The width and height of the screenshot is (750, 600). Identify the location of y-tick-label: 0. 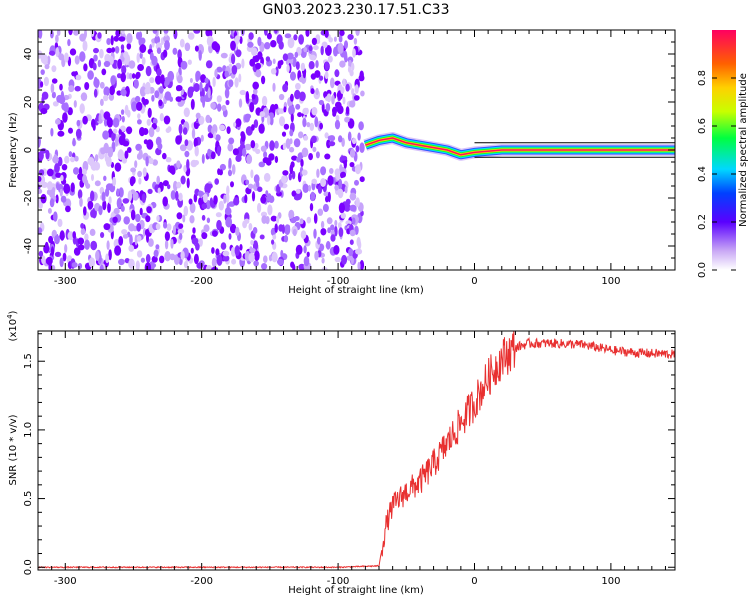
(28, 150).